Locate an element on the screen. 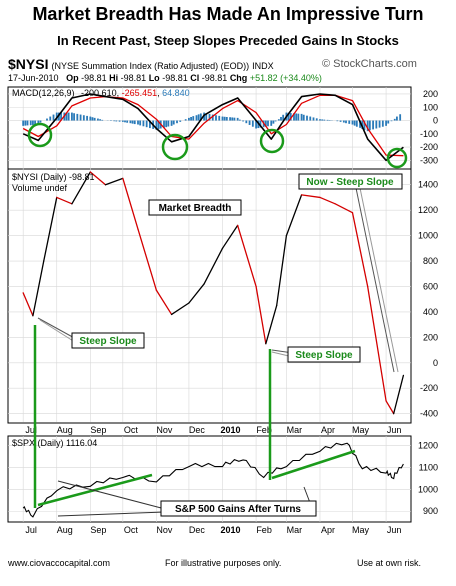 The image size is (456, 586). nysi-y-tick-label: -400 is located at coordinates (429, 414).